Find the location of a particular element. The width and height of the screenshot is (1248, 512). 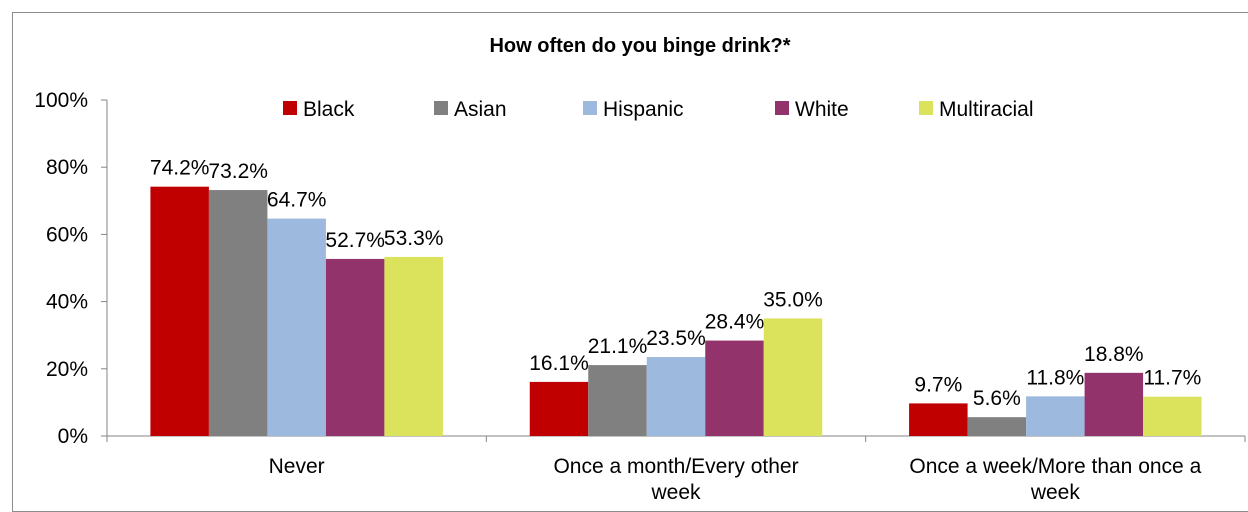

legend: Black Asian Hispanic White Multiracial is located at coordinates (658, 109).